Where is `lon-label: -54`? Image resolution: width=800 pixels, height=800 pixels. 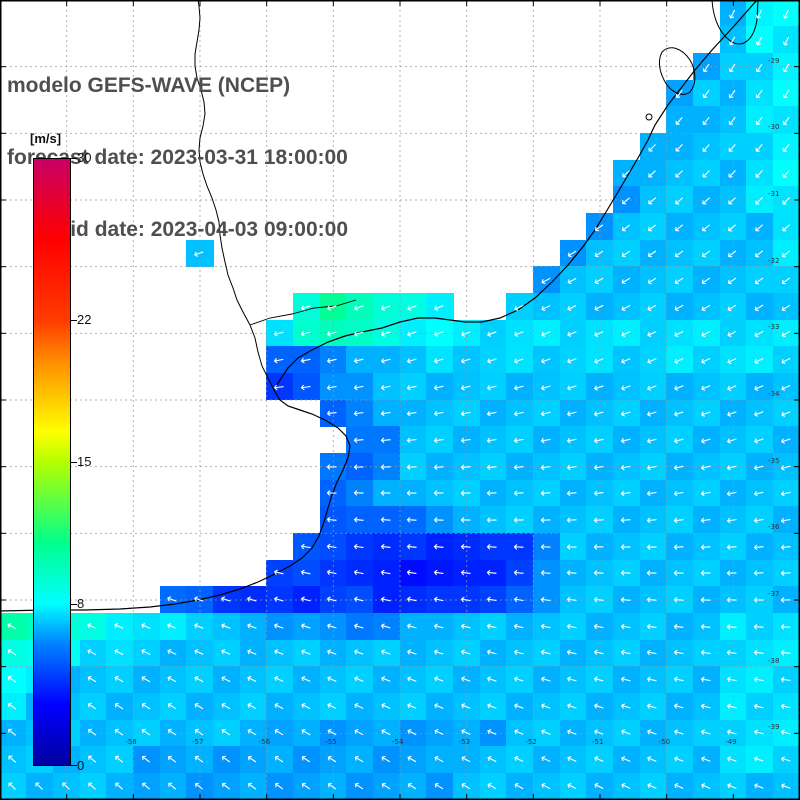
lon-label: -54 is located at coordinates (398, 742).